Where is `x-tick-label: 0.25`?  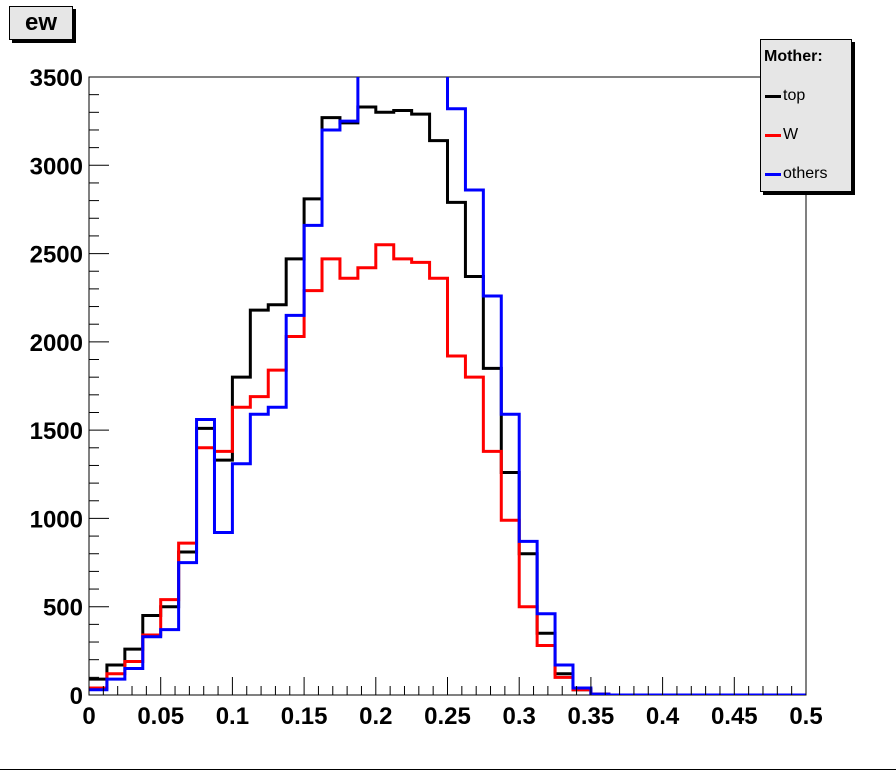
x-tick-label: 0.25 is located at coordinates (447, 716).